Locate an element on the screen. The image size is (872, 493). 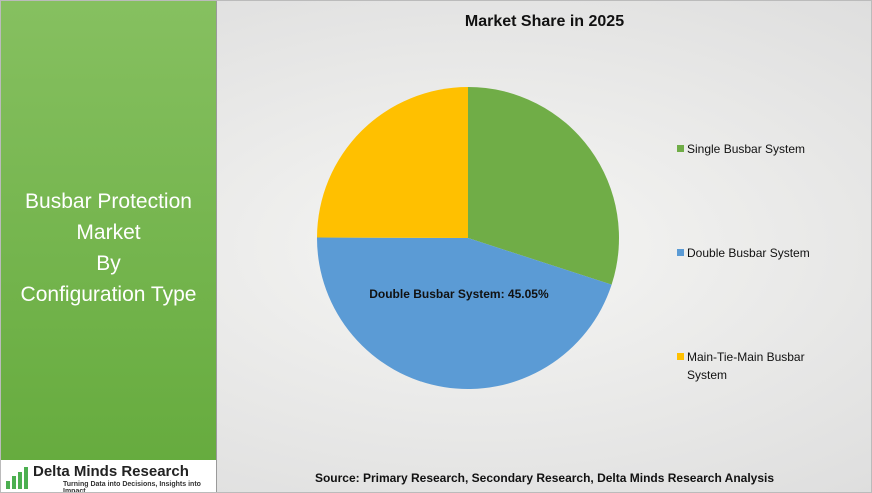
logo-icon is located at coordinates (17, 478).